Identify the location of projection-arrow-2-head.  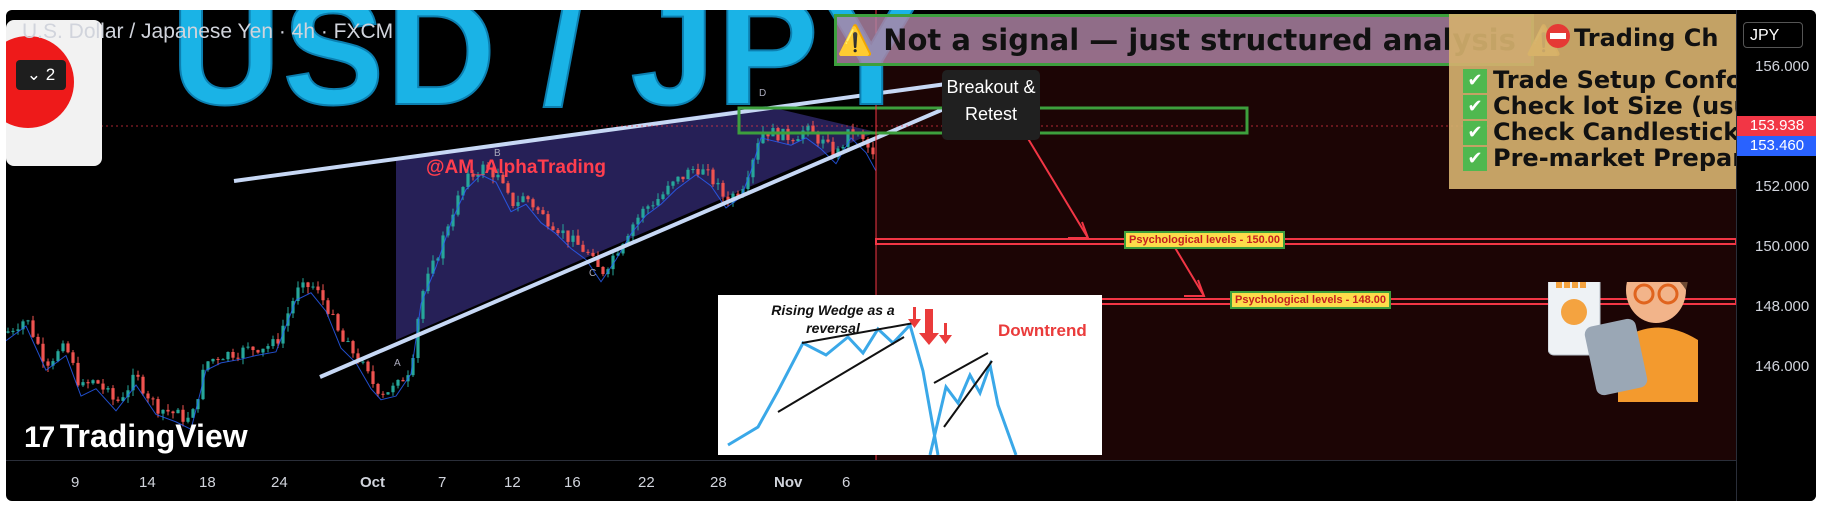
(1195, 288).